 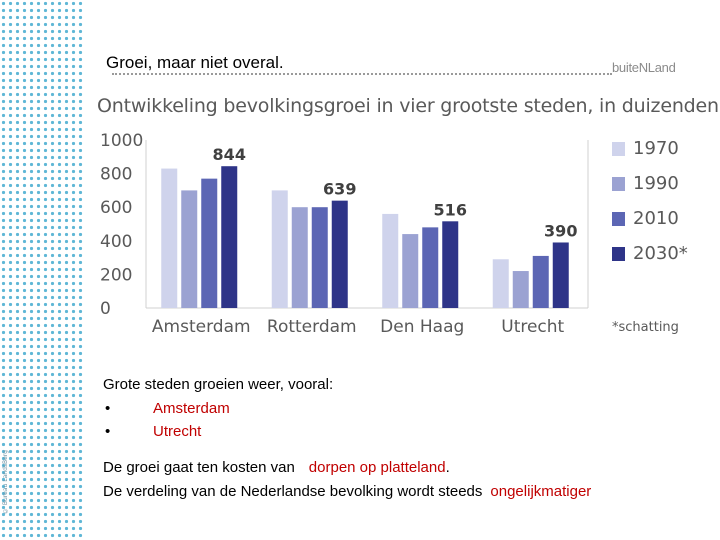 I want to click on legend-label-1970: 1970, so click(x=656, y=148).